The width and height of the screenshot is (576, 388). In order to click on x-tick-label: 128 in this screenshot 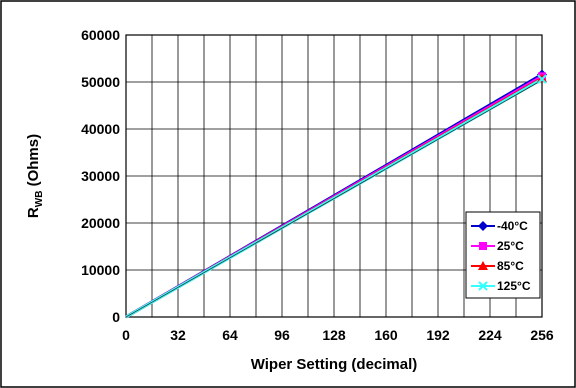, I will do `click(334, 335)`.